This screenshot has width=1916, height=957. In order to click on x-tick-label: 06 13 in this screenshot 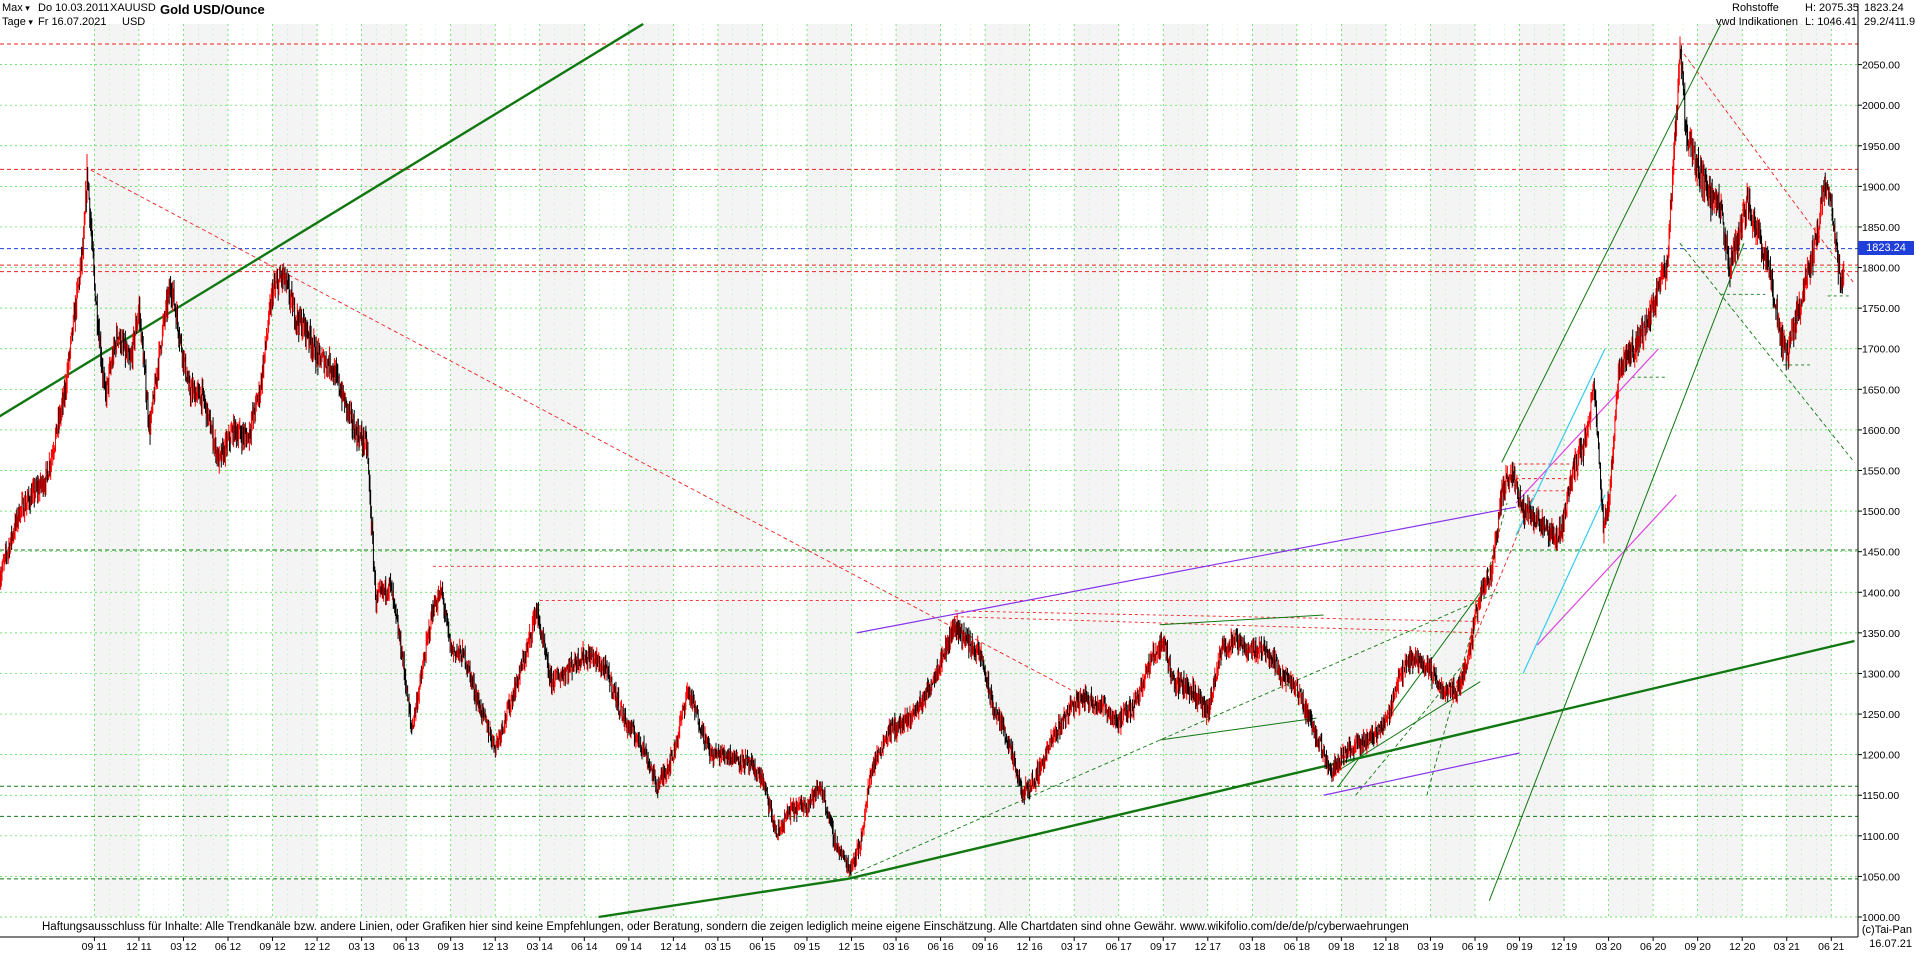, I will do `click(406, 946)`.